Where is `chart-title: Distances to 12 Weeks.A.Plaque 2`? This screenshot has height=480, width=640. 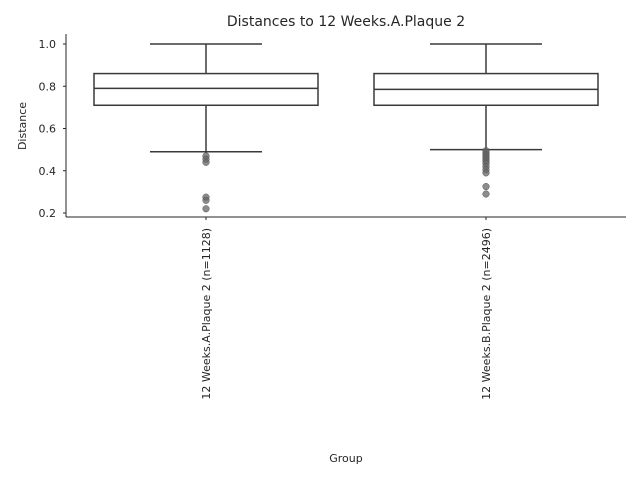
chart-title: Distances to 12 Weeks.A.Plaque 2 is located at coordinates (346, 22).